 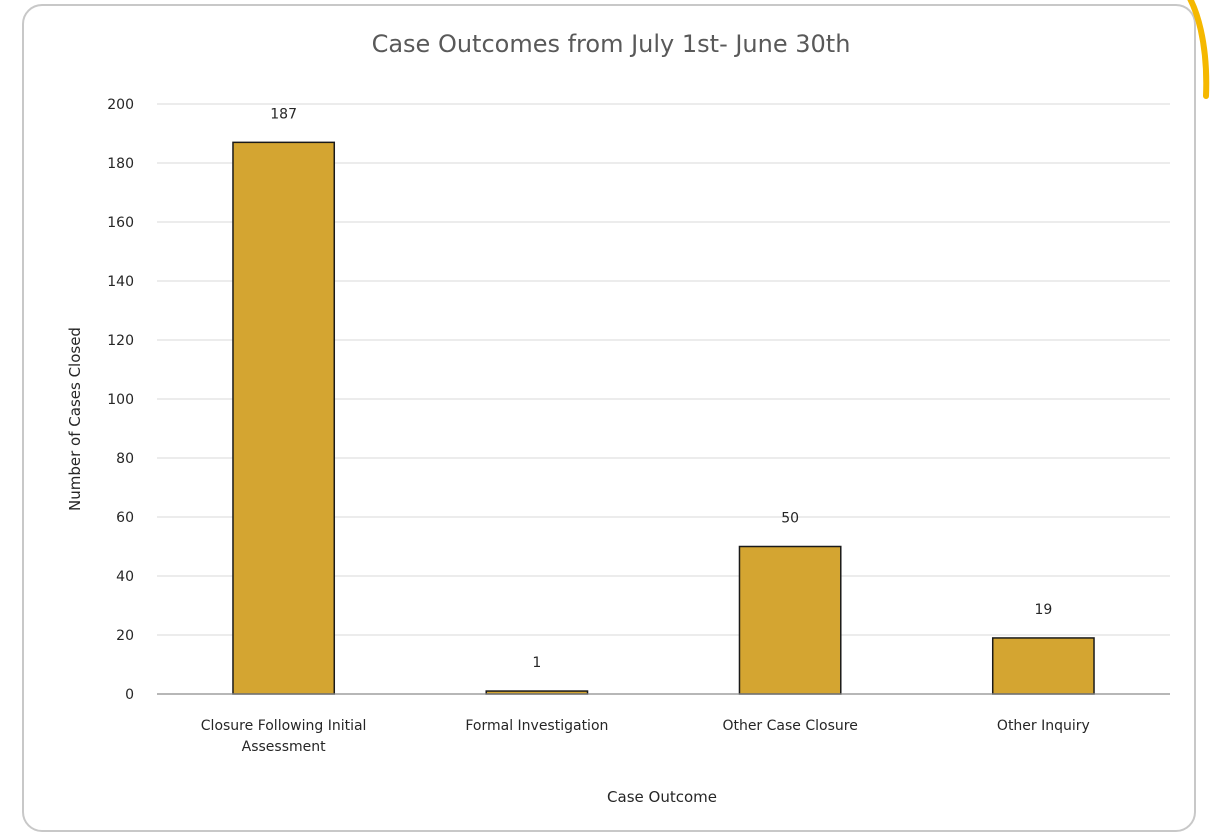 I want to click on y-tick-label: 200, so click(x=120, y=105).